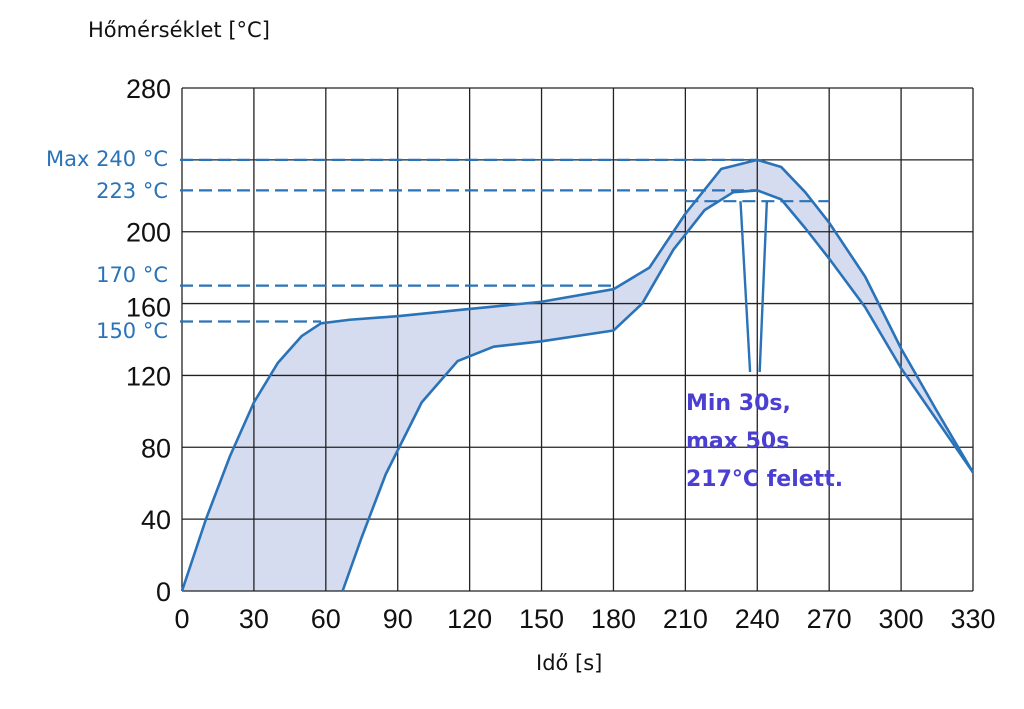 The image size is (1024, 709). What do you see at coordinates (132, 331) in the screenshot?
I see `reference-label: 150 °C` at bounding box center [132, 331].